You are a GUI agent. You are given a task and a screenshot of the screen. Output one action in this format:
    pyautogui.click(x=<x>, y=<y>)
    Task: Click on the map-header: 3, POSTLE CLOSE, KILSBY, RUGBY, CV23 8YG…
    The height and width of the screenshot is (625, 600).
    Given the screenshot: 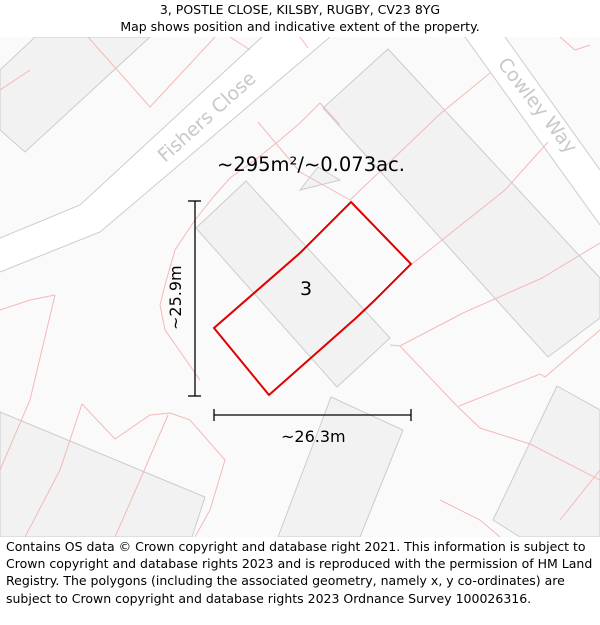 What is the action you would take?
    pyautogui.click(x=300, y=19)
    